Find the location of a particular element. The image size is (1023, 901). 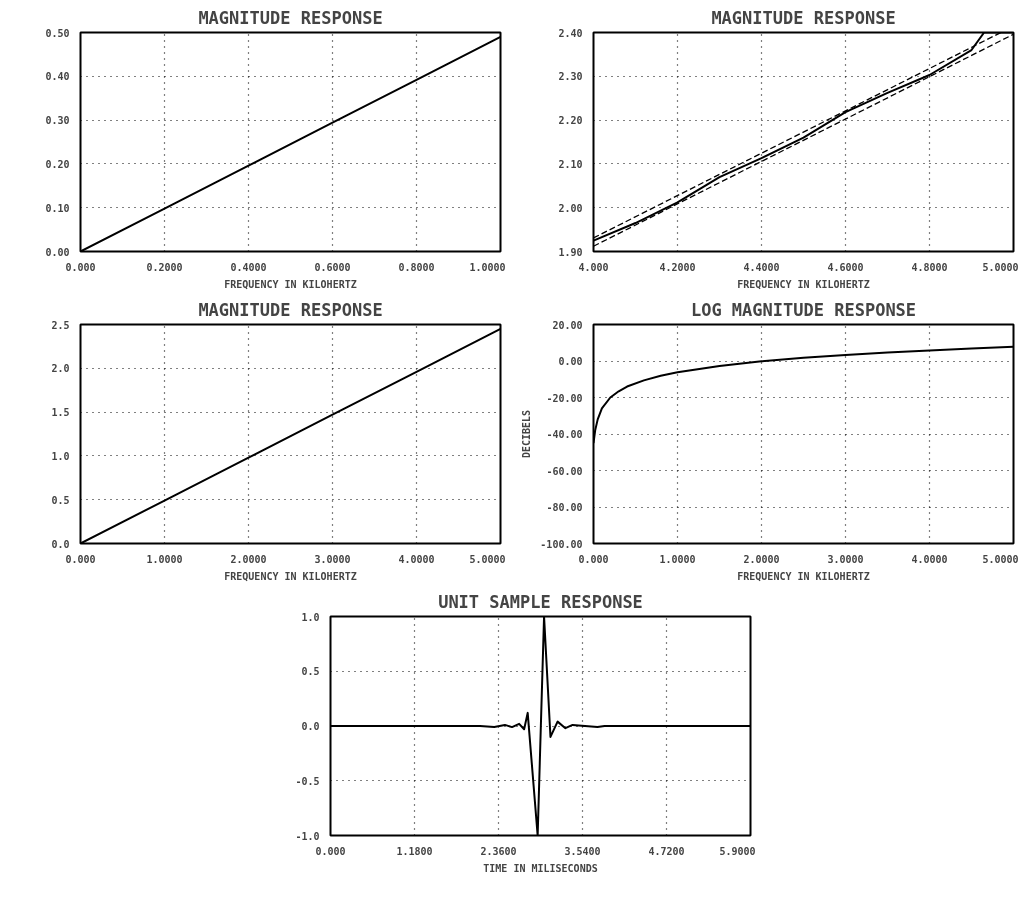

x-tick-label: 3.5400 is located at coordinates (582, 851).